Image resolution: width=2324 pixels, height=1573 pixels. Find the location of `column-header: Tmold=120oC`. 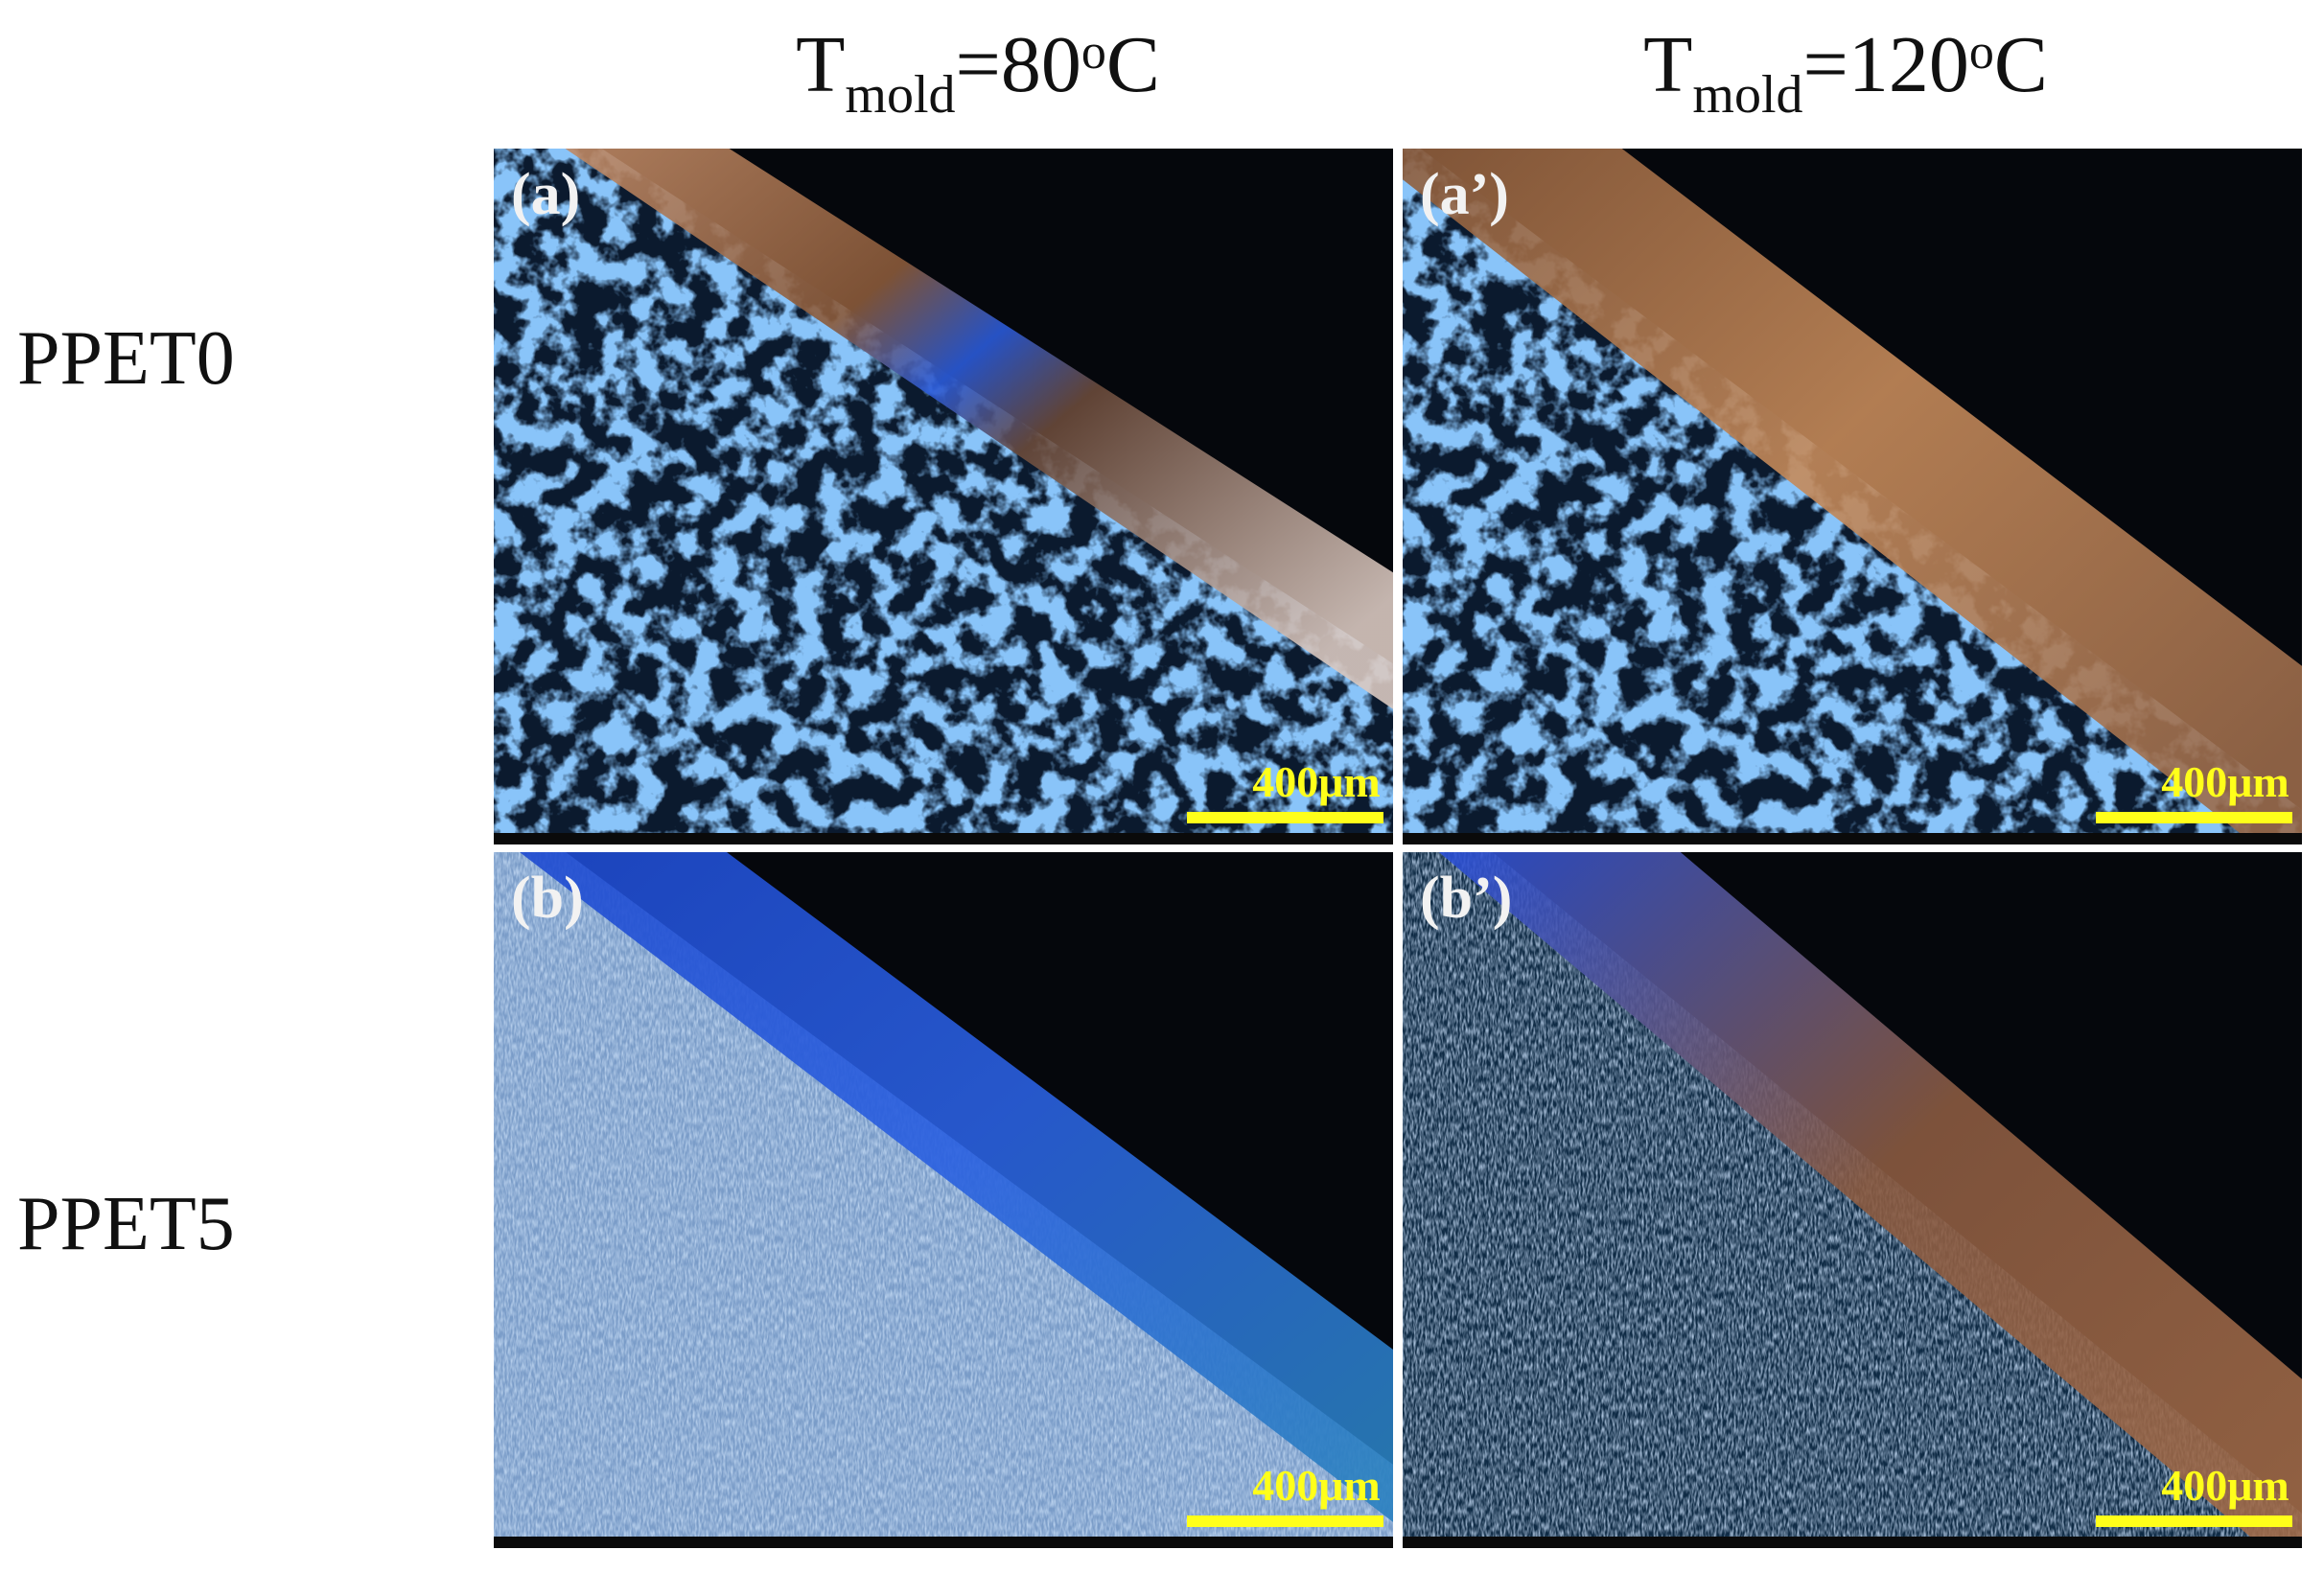

column-header: Tmold=120oC is located at coordinates (1845, 72).